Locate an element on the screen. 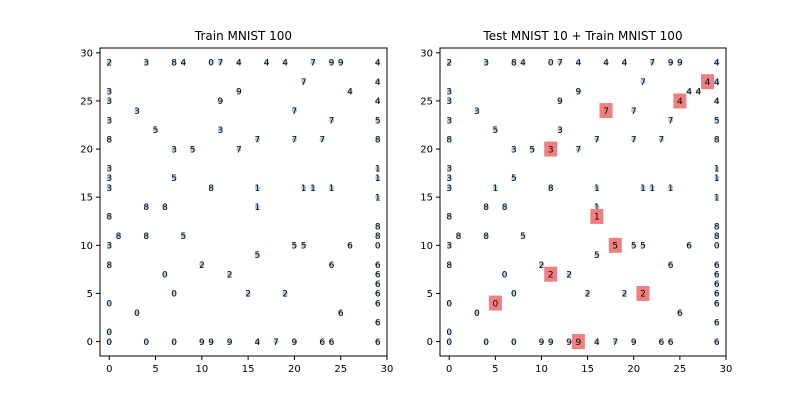 This screenshot has height=400, width=800. highlight-point: 2 is located at coordinates (643, 293).